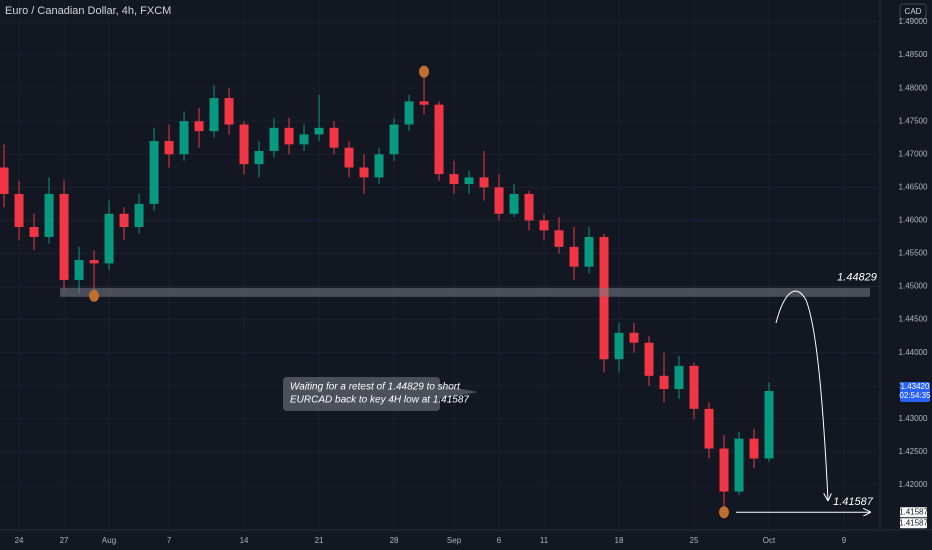 The image size is (932, 550). What do you see at coordinates (319, 540) in the screenshot?
I see `x-tick-label: 21` at bounding box center [319, 540].